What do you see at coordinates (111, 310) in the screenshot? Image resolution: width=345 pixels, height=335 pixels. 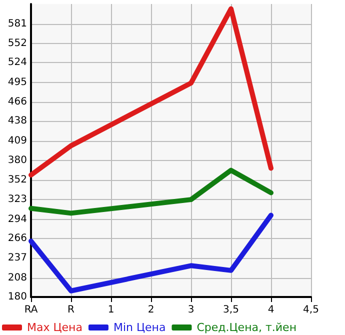 I see `x-tick-label: 1` at bounding box center [111, 310].